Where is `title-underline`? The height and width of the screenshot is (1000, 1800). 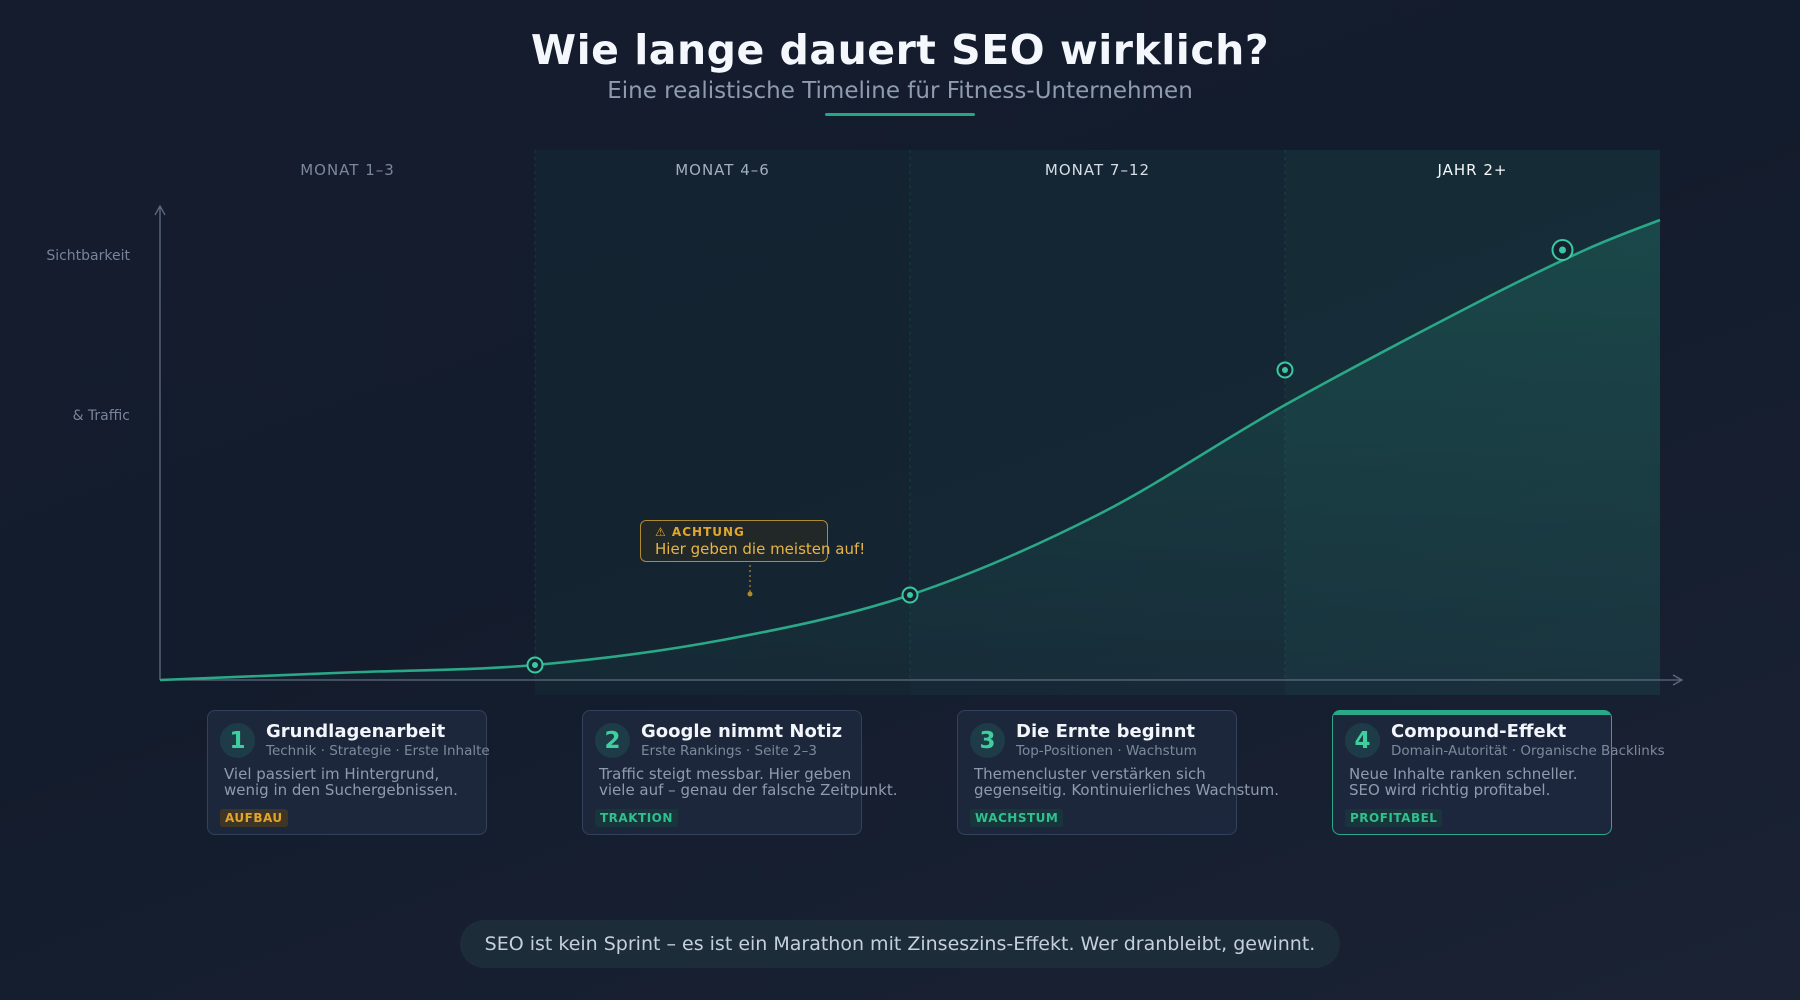 title-underline is located at coordinates (900, 114).